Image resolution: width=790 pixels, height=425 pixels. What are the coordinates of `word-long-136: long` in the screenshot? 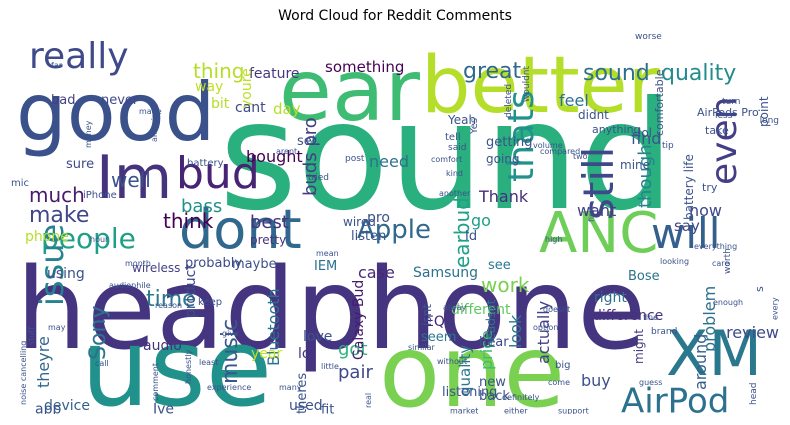 It's located at (769, 121).